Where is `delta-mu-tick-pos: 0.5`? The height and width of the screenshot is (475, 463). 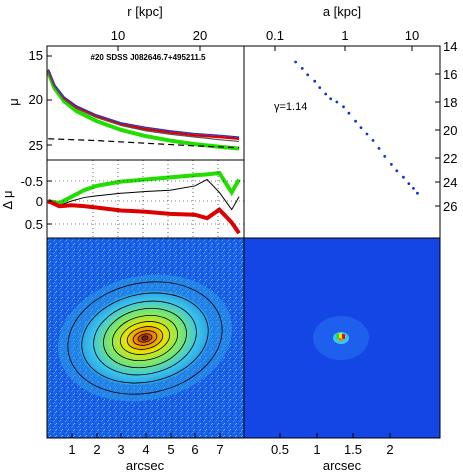 delta-mu-tick-pos: 0.5 is located at coordinates (34, 224).